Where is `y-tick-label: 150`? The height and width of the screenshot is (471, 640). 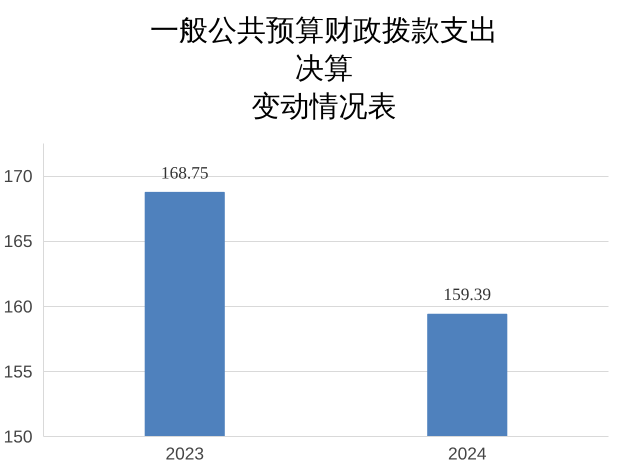
y-tick-label: 150 is located at coordinates (18, 436).